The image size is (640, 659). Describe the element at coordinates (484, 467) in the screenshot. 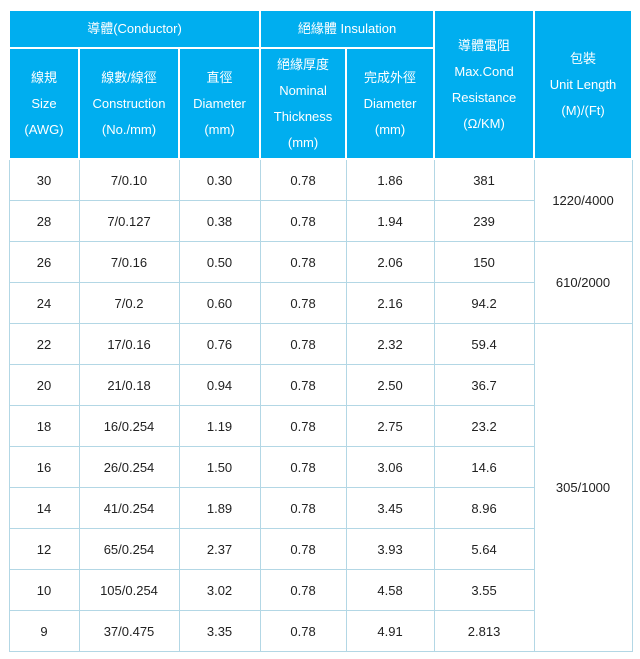

I see `cell-resistance: 14.6` at that location.